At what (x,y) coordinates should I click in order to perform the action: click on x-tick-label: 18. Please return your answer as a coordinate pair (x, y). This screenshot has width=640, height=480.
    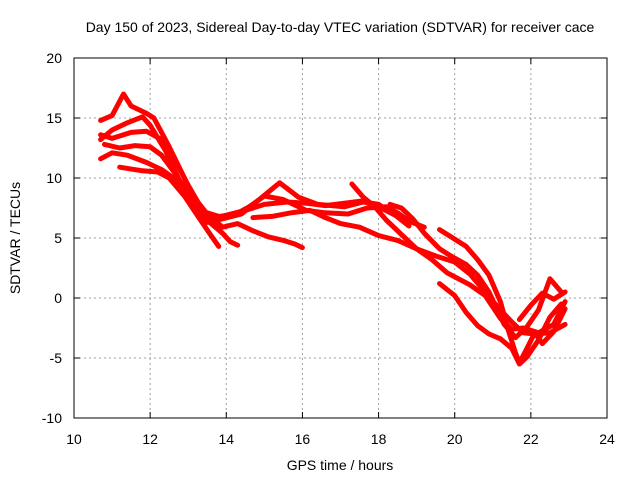
    Looking at the image, I should click on (379, 439).